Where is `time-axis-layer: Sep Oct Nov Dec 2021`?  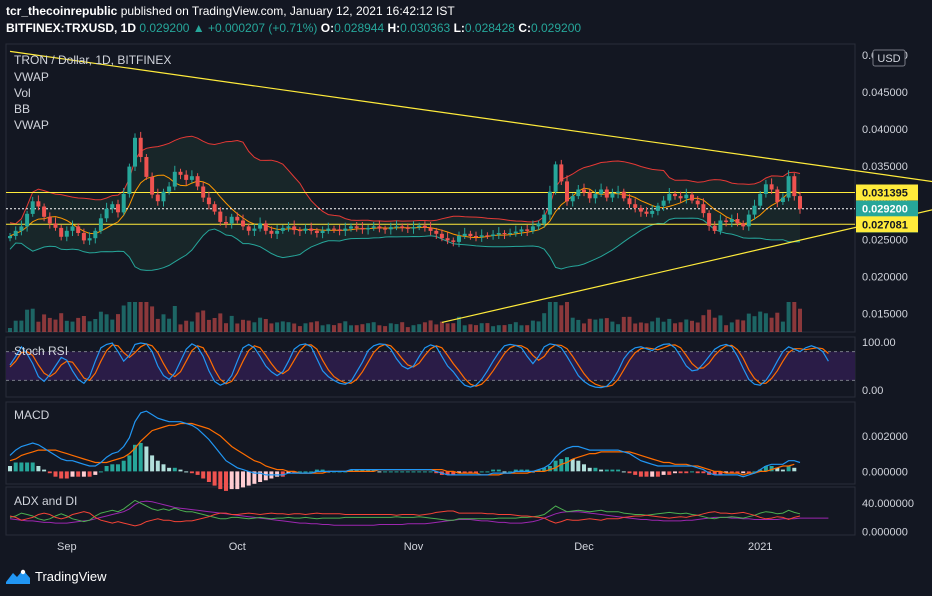 time-axis-layer: Sep Oct Nov Dec 2021 is located at coordinates (414, 547).